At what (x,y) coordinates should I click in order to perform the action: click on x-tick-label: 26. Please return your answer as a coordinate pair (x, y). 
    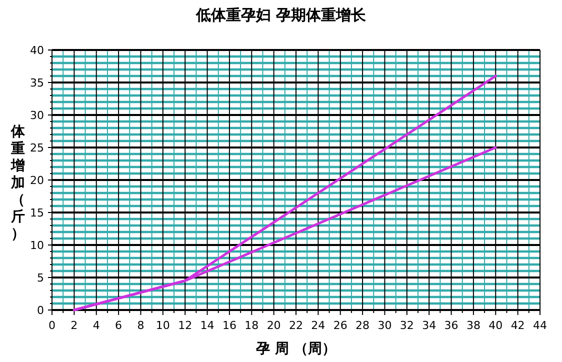
    Looking at the image, I should click on (340, 325).